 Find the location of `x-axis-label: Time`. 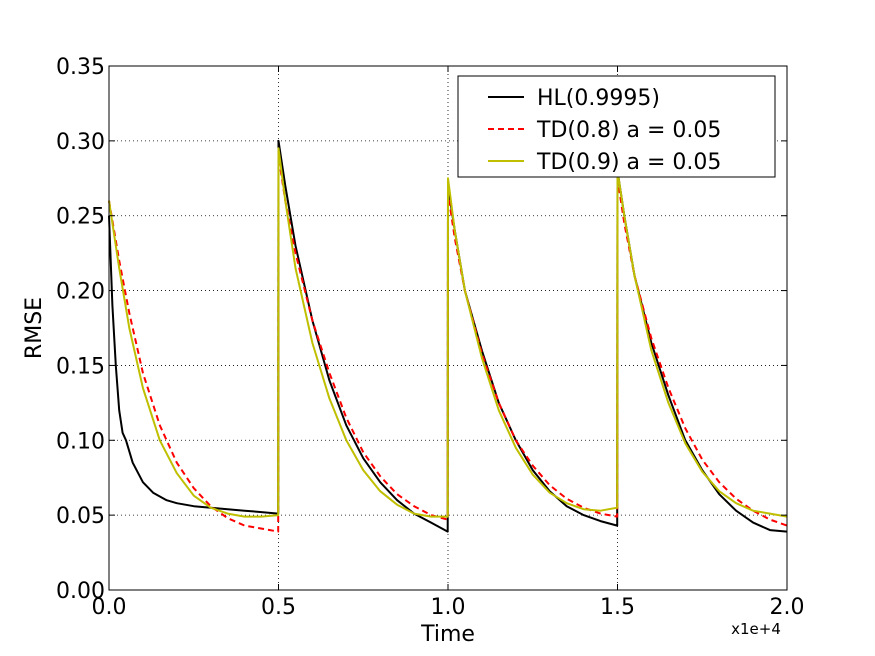

x-axis-label: Time is located at coordinates (447, 634).